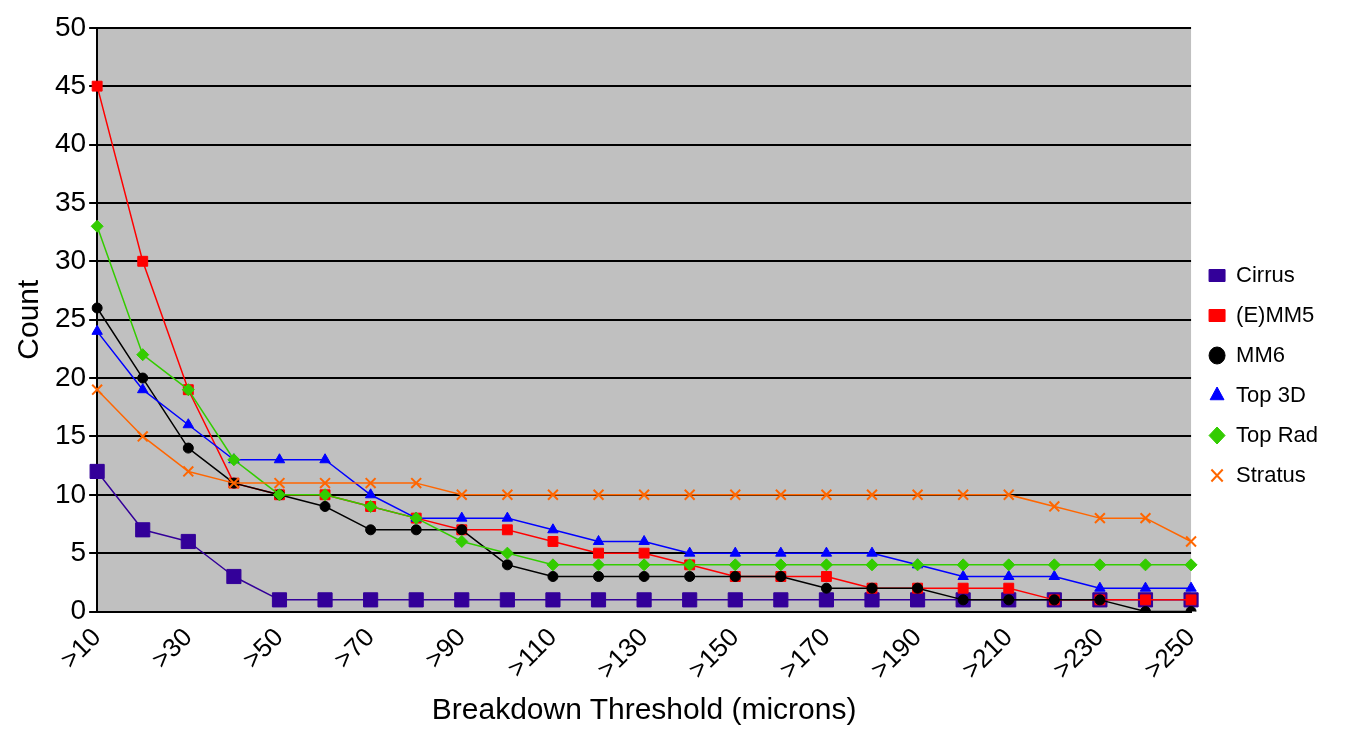 The image size is (1349, 743). Describe the element at coordinates (1277, 434) in the screenshot. I see `legend-label: Top Rad` at that location.